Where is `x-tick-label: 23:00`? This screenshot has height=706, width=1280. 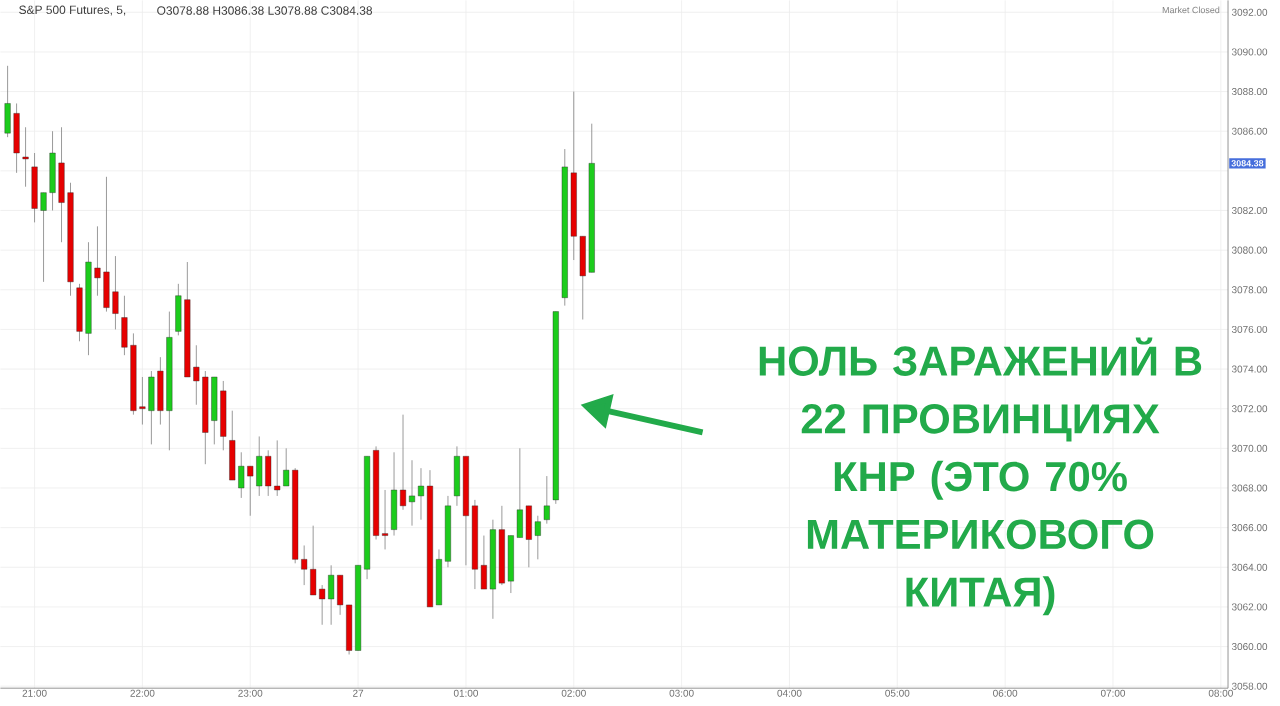
x-tick-label: 23:00 is located at coordinates (250, 693).